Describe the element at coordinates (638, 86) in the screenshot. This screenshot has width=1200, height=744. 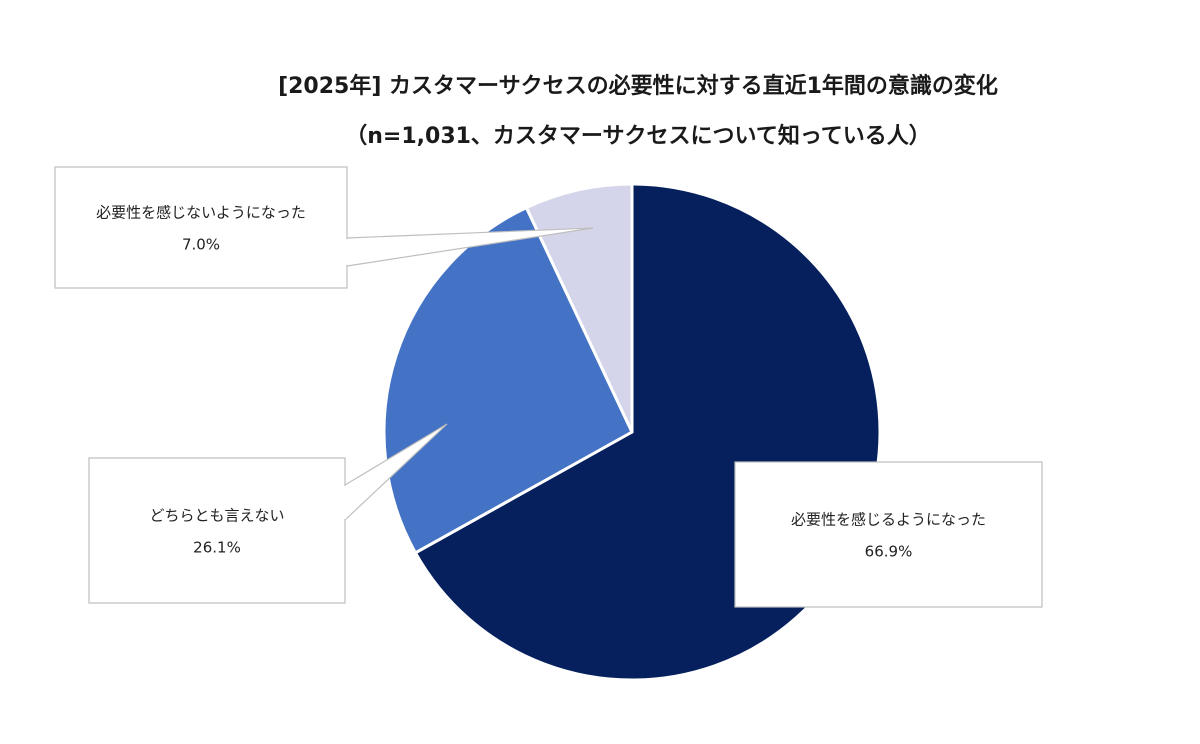
I see `chart-title: [2025年] カスタマーサクセスの必要性に対する直近1年間の意識の変化` at that location.